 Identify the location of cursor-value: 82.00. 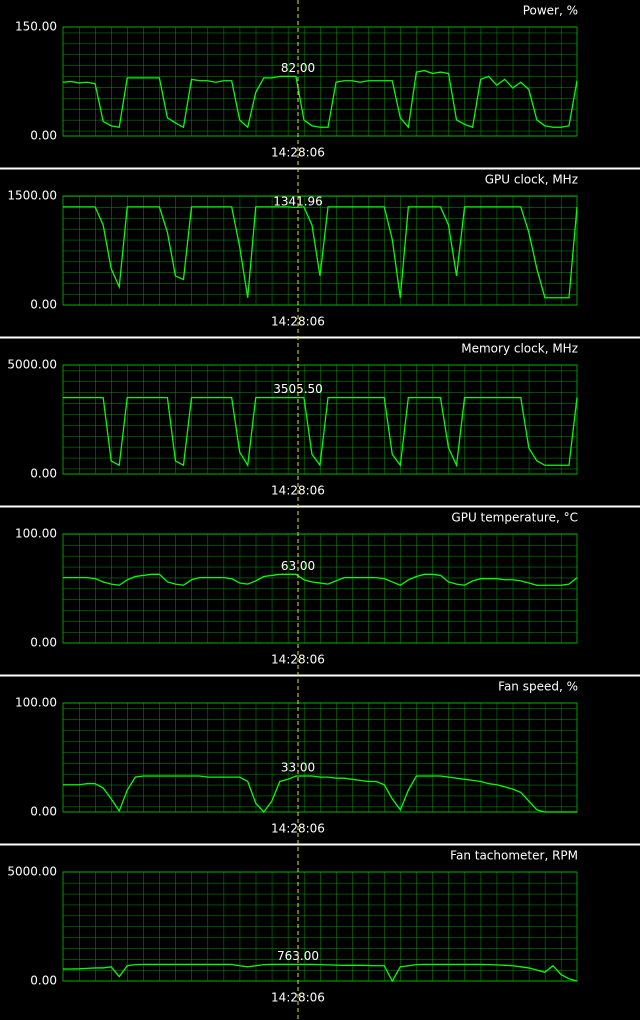
(298, 68).